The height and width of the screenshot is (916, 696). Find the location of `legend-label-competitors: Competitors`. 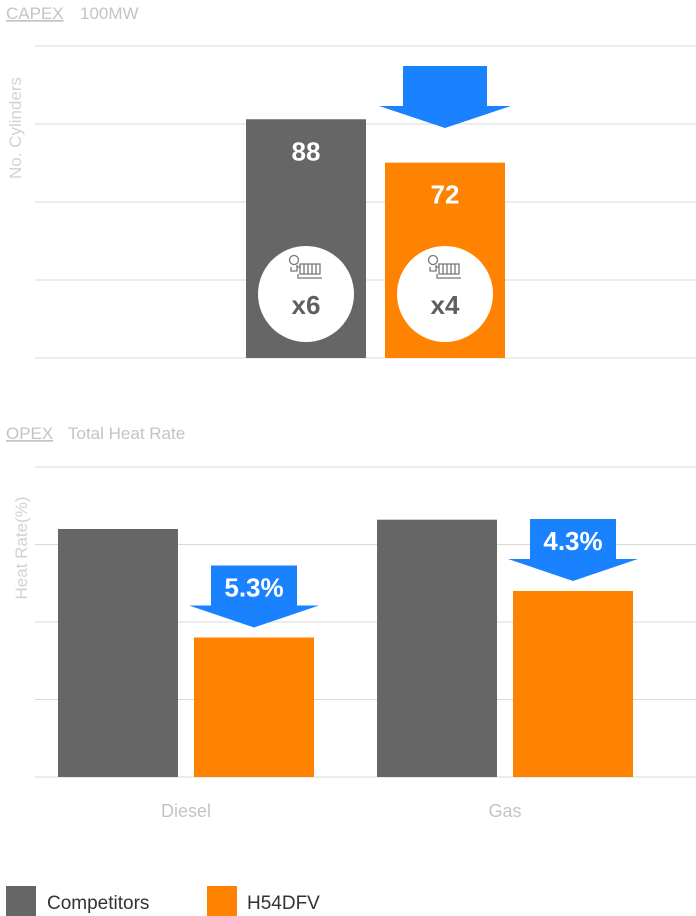

legend-label-competitors: Competitors is located at coordinates (98, 903).